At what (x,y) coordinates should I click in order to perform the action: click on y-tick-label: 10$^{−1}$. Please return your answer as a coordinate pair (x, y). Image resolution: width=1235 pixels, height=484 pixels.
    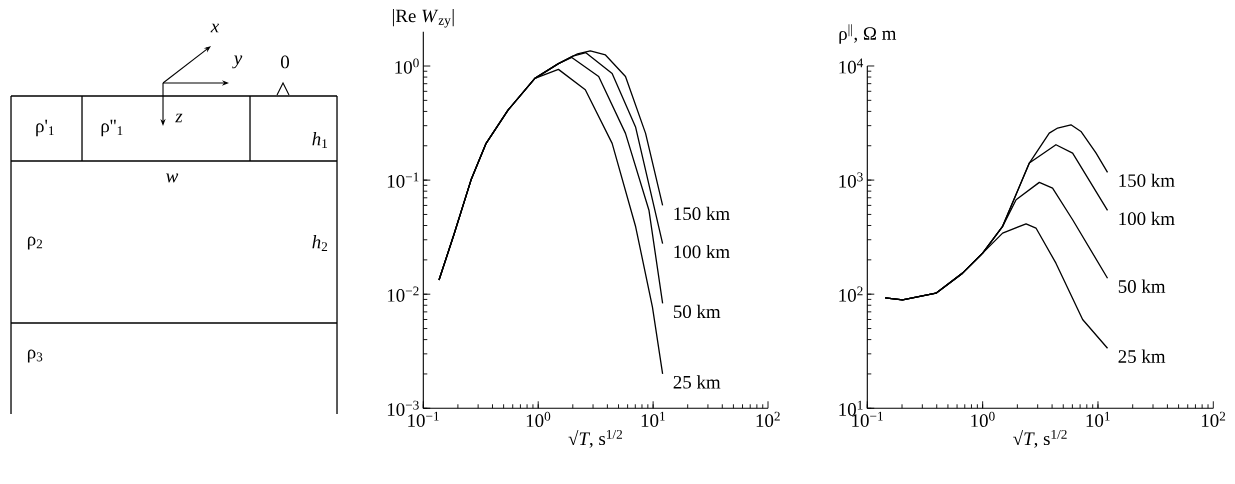
    Looking at the image, I should click on (403, 180).